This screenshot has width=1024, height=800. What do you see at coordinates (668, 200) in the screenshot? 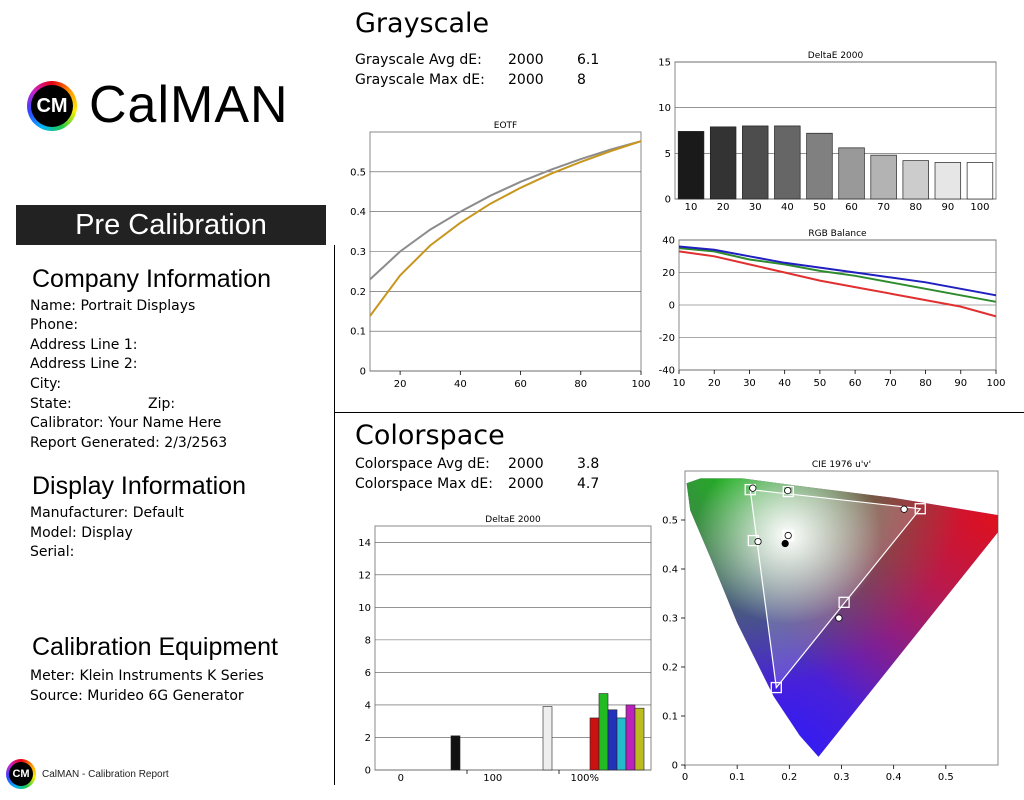
I see `grayscale-de-chart-ytick-label: 0` at bounding box center [668, 200].